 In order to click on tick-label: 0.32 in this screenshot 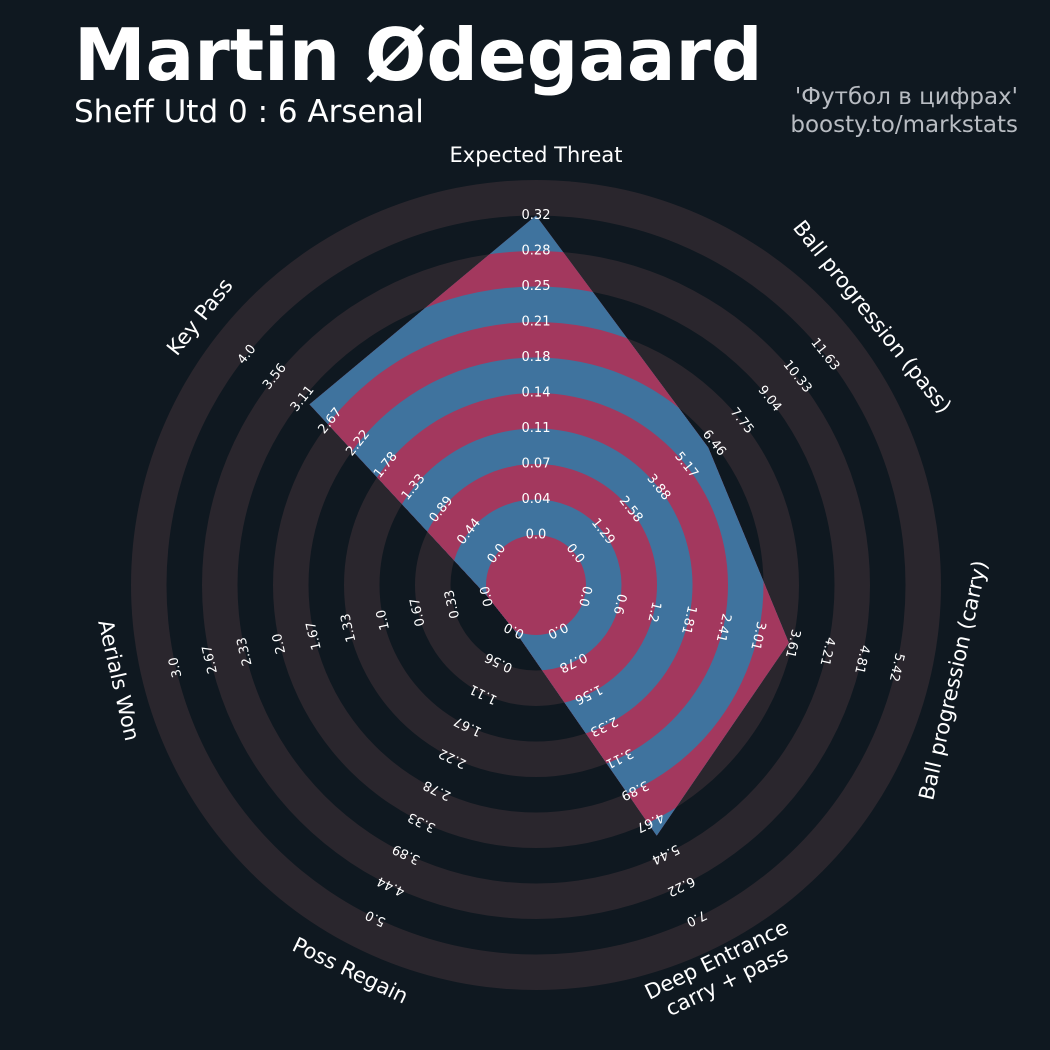, I will do `click(536, 215)`.